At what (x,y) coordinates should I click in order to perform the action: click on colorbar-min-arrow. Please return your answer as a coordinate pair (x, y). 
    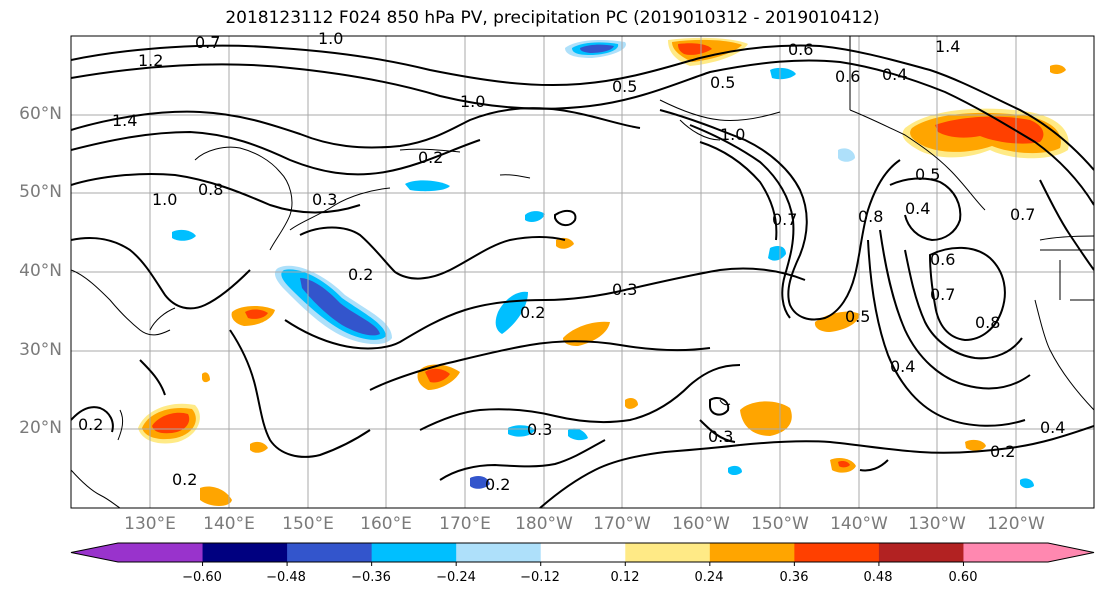
    Looking at the image, I should click on (94, 552).